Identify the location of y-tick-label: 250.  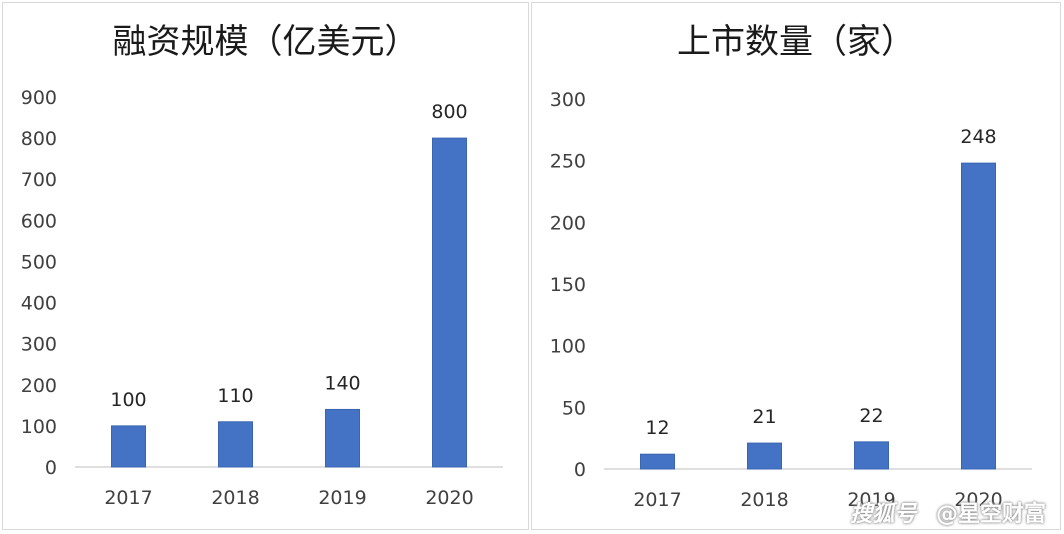
(568, 162).